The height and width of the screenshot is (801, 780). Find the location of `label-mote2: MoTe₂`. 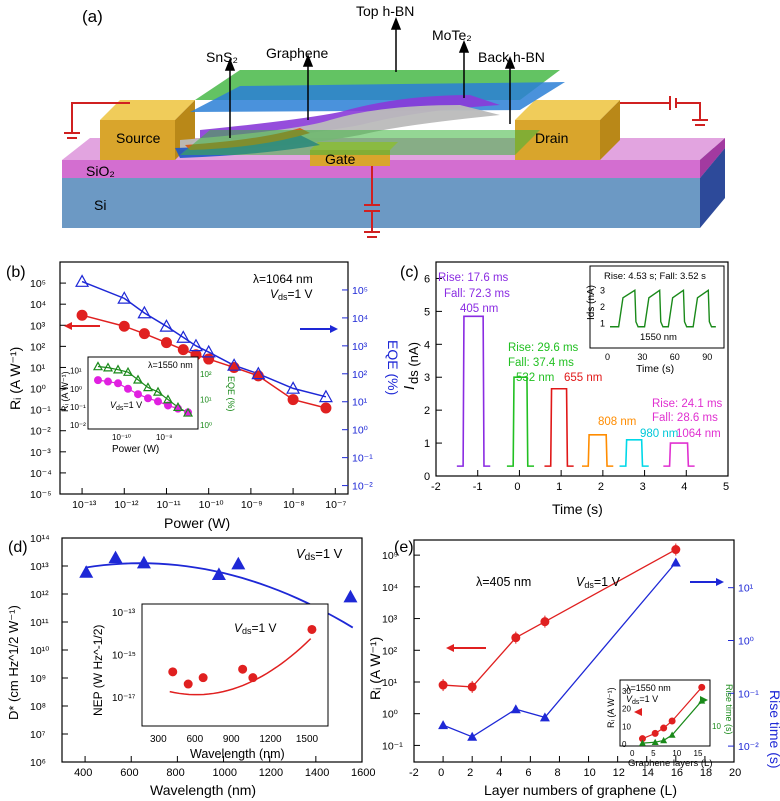

label-mote2: MoTe₂ is located at coordinates (452, 35).